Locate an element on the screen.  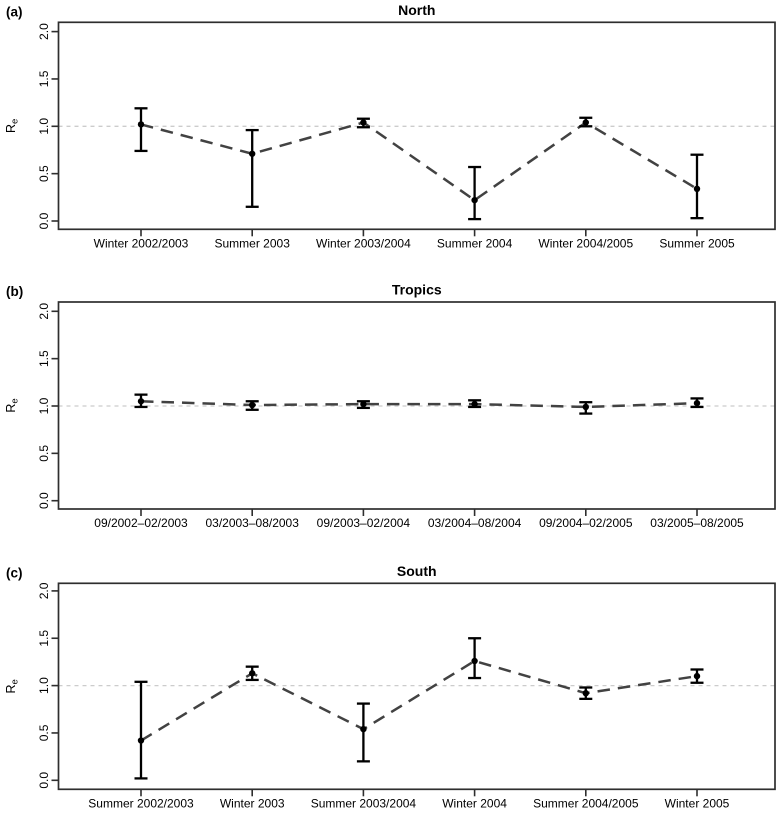
x-axis-tick-label: Summer 2005 is located at coordinates (697, 243).